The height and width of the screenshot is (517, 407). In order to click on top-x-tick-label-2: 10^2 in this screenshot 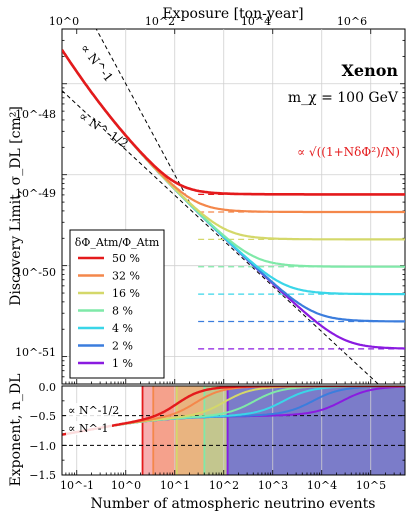, I will do `click(160, 21)`.